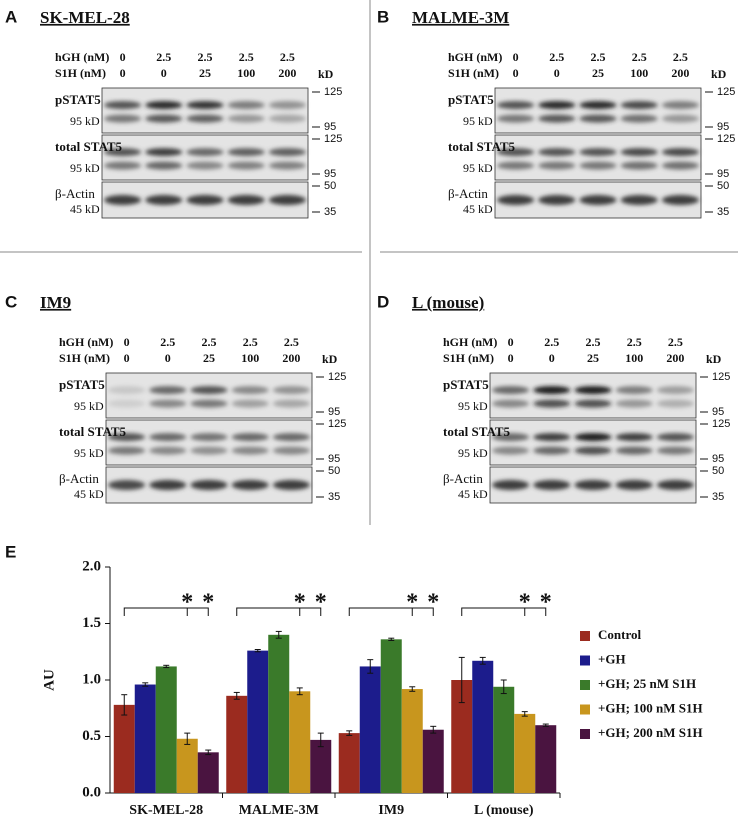 This screenshot has width=738, height=824. I want to click on y-tick-label: 1.0, so click(91, 679).